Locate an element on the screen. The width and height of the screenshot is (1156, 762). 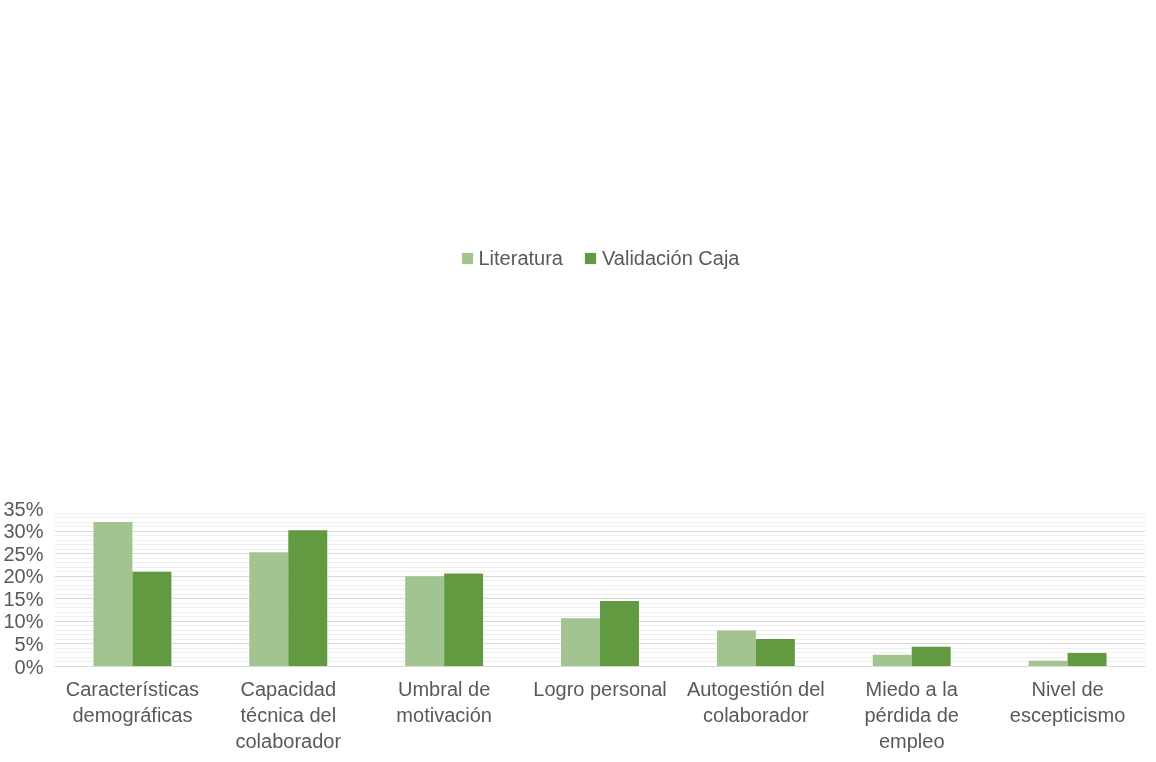
x-tick-label: Autogestión del colaborador is located at coordinates (755, 701).